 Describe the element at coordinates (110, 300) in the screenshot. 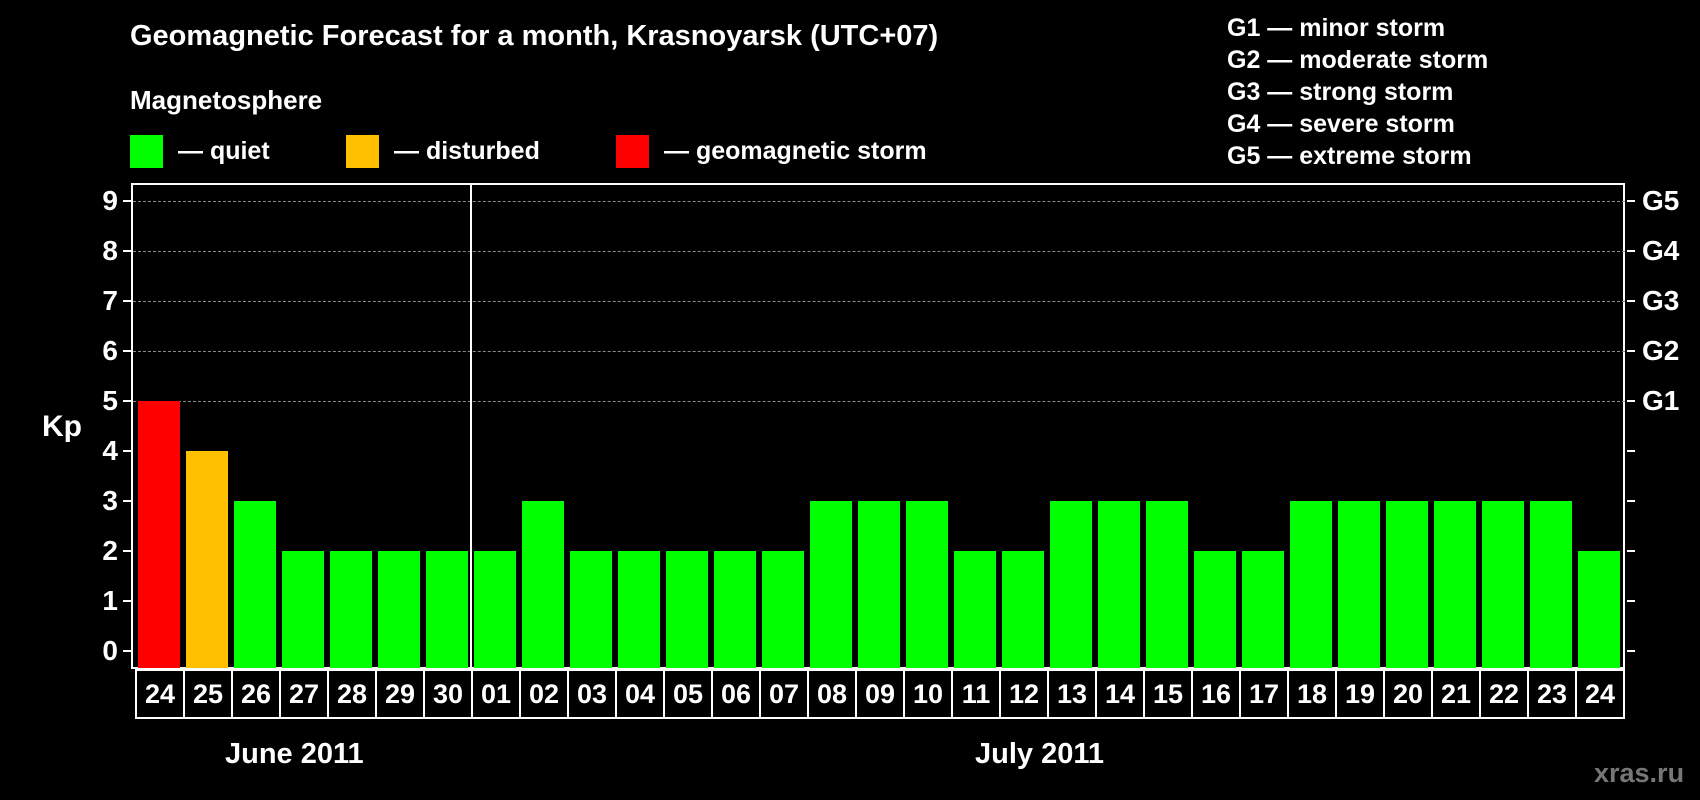

I see `y-tick-label: 7` at that location.